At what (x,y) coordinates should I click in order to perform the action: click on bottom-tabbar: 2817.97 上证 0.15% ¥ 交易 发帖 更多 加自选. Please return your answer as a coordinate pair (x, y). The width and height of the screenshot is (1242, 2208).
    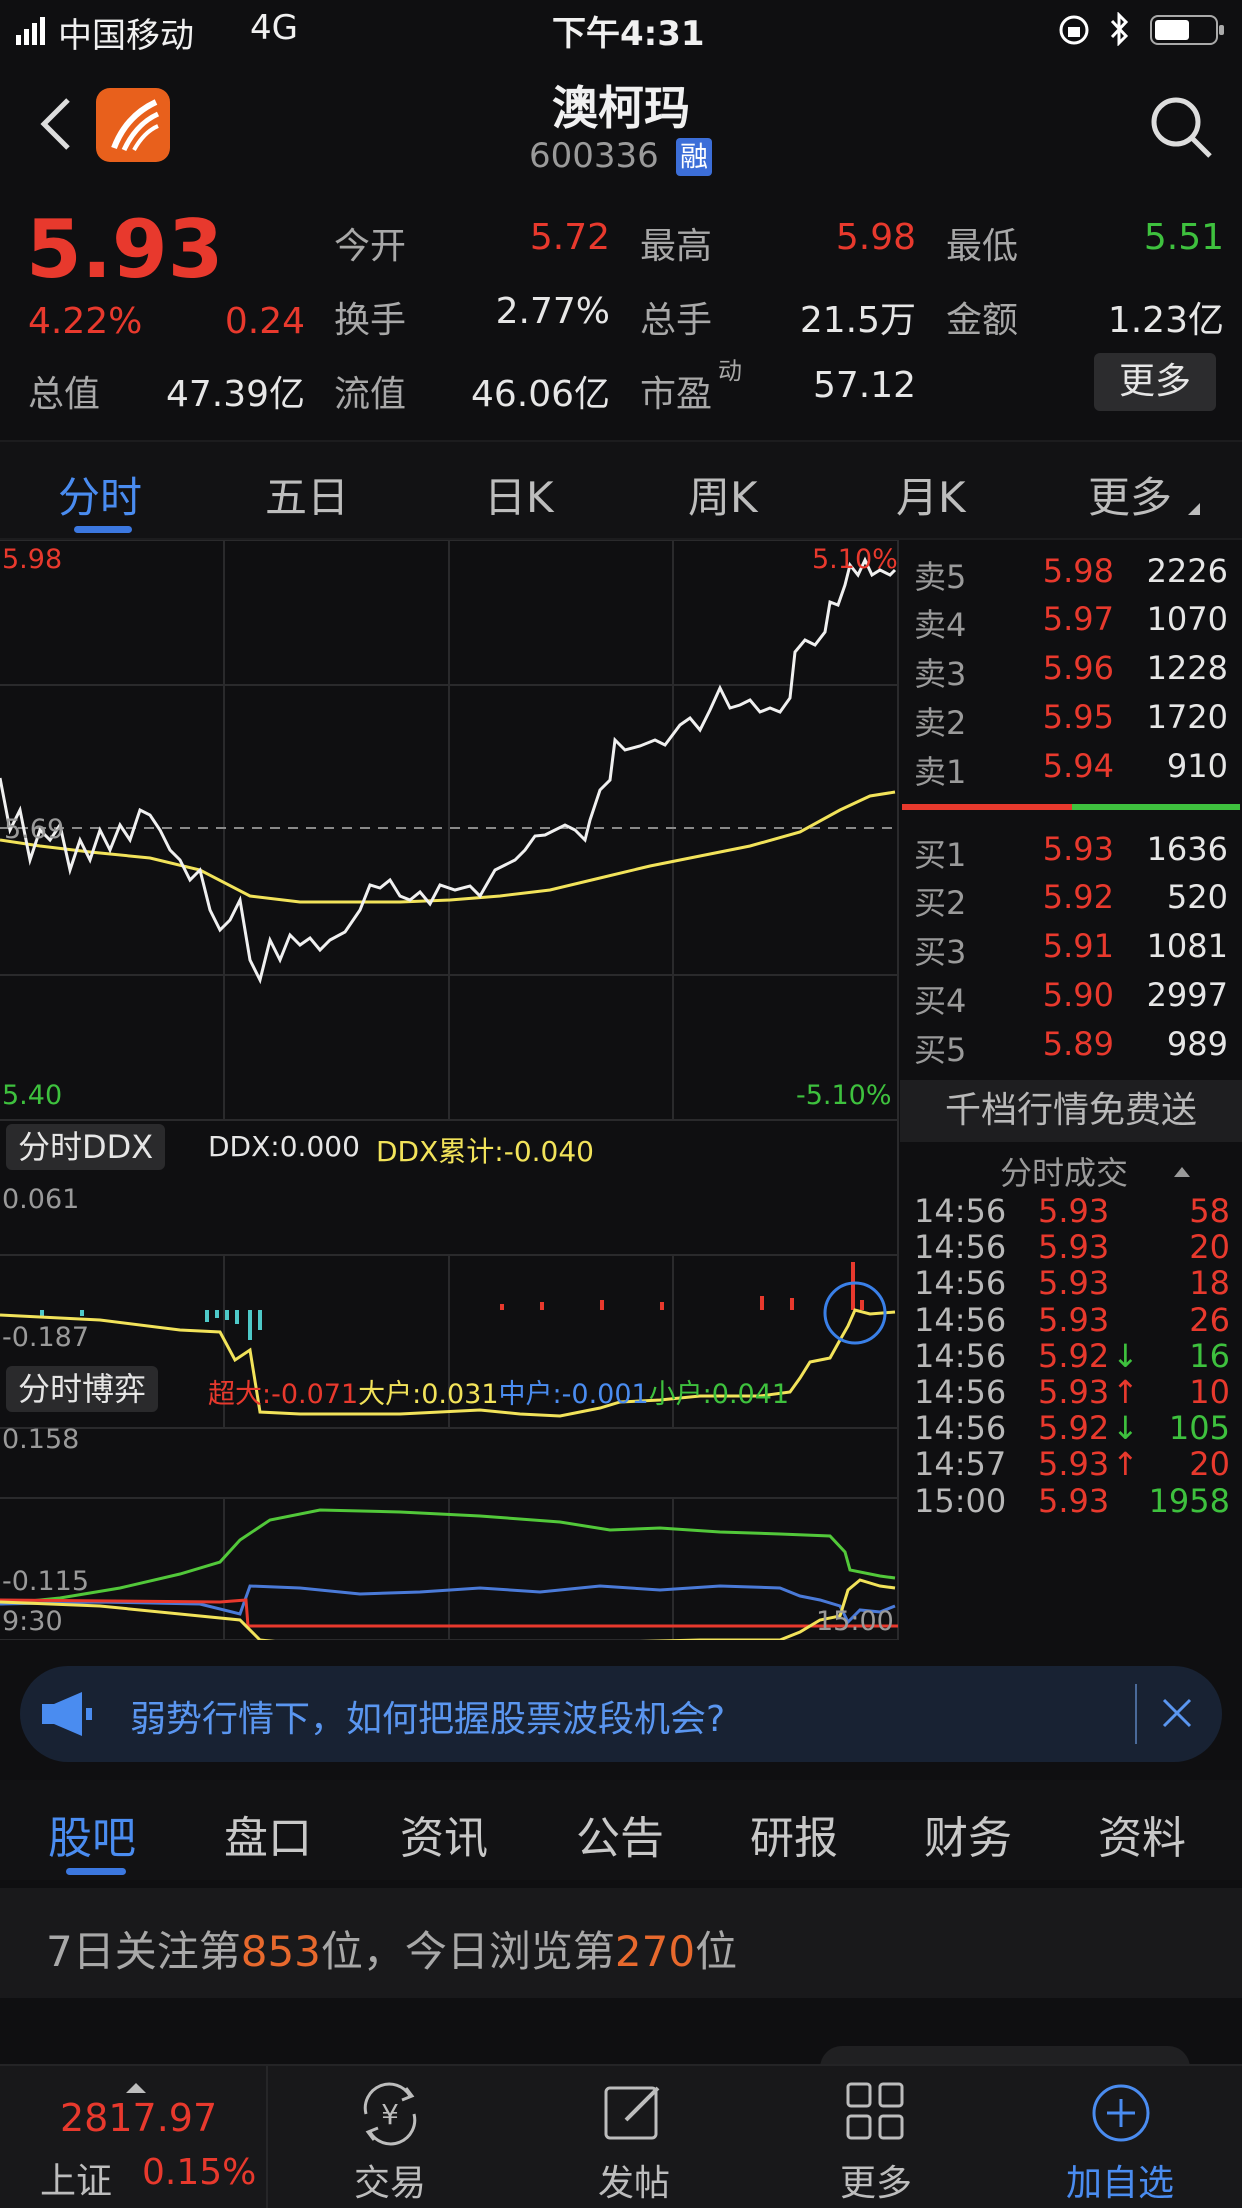
    Looking at the image, I should click on (621, 2136).